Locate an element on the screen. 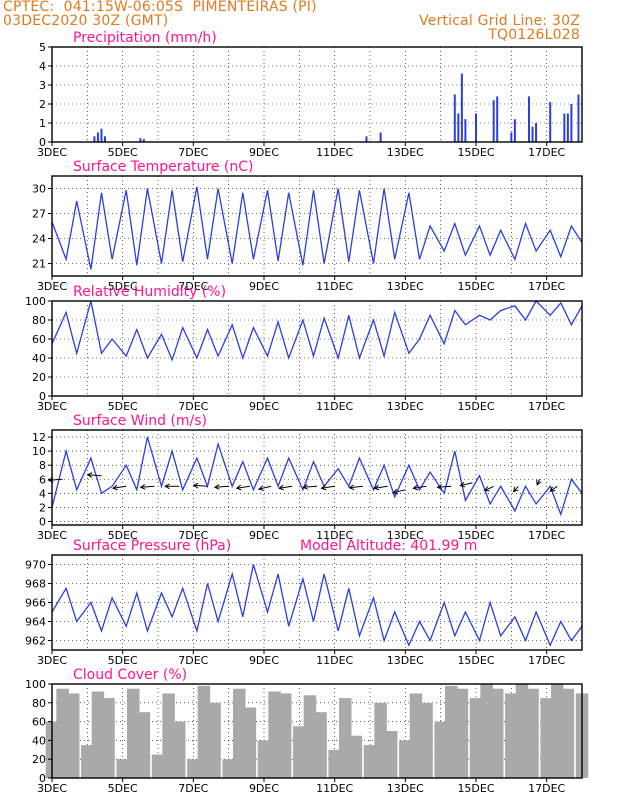 The width and height of the screenshot is (618, 800). precip-xtick-label: 11DEC is located at coordinates (334, 152).